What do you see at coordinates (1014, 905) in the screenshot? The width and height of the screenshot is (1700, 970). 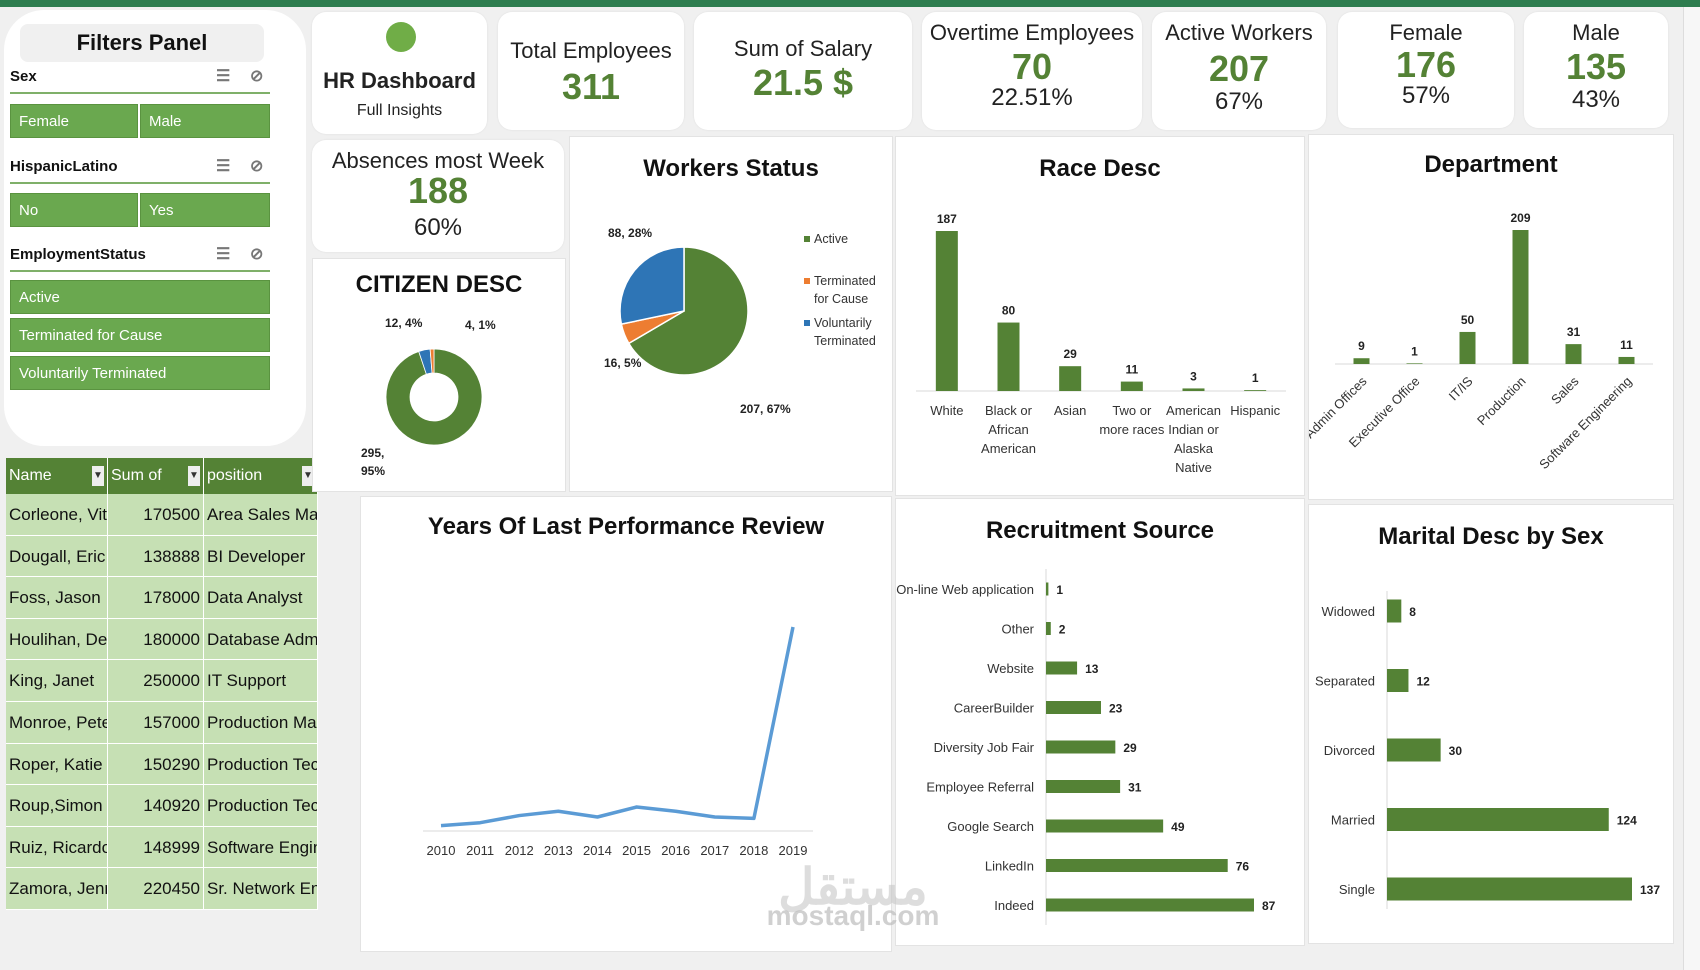 I see `y-tick-label: Indeed` at bounding box center [1014, 905].